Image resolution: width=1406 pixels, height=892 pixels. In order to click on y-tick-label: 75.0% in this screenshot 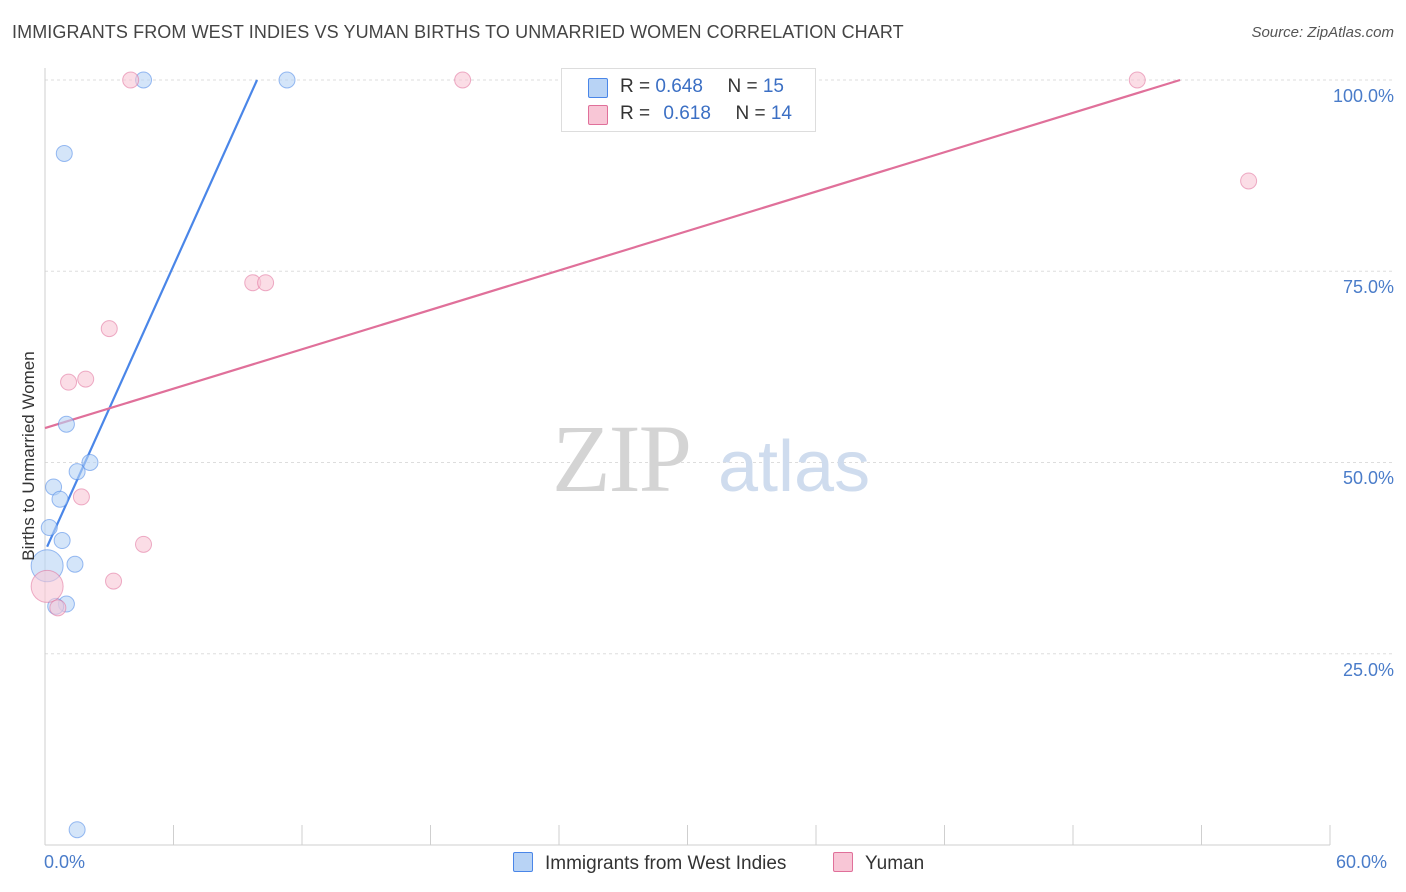, I will do `click(1368, 287)`.